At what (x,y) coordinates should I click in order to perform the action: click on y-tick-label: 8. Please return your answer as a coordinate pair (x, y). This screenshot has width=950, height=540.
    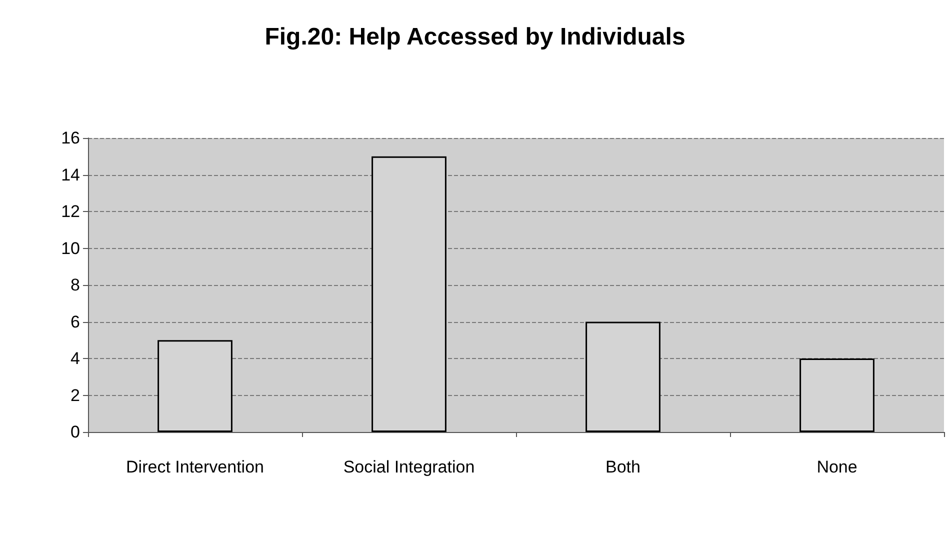
    Looking at the image, I should click on (75, 285).